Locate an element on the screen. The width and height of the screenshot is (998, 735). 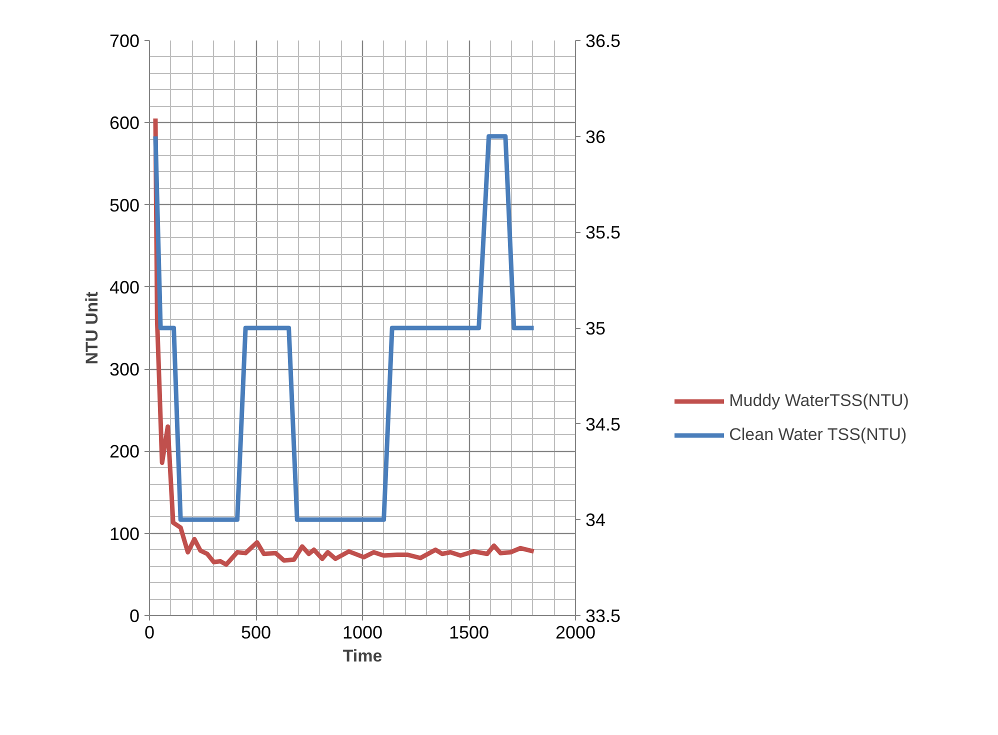
y-tick-label: 300 is located at coordinates (124, 370).